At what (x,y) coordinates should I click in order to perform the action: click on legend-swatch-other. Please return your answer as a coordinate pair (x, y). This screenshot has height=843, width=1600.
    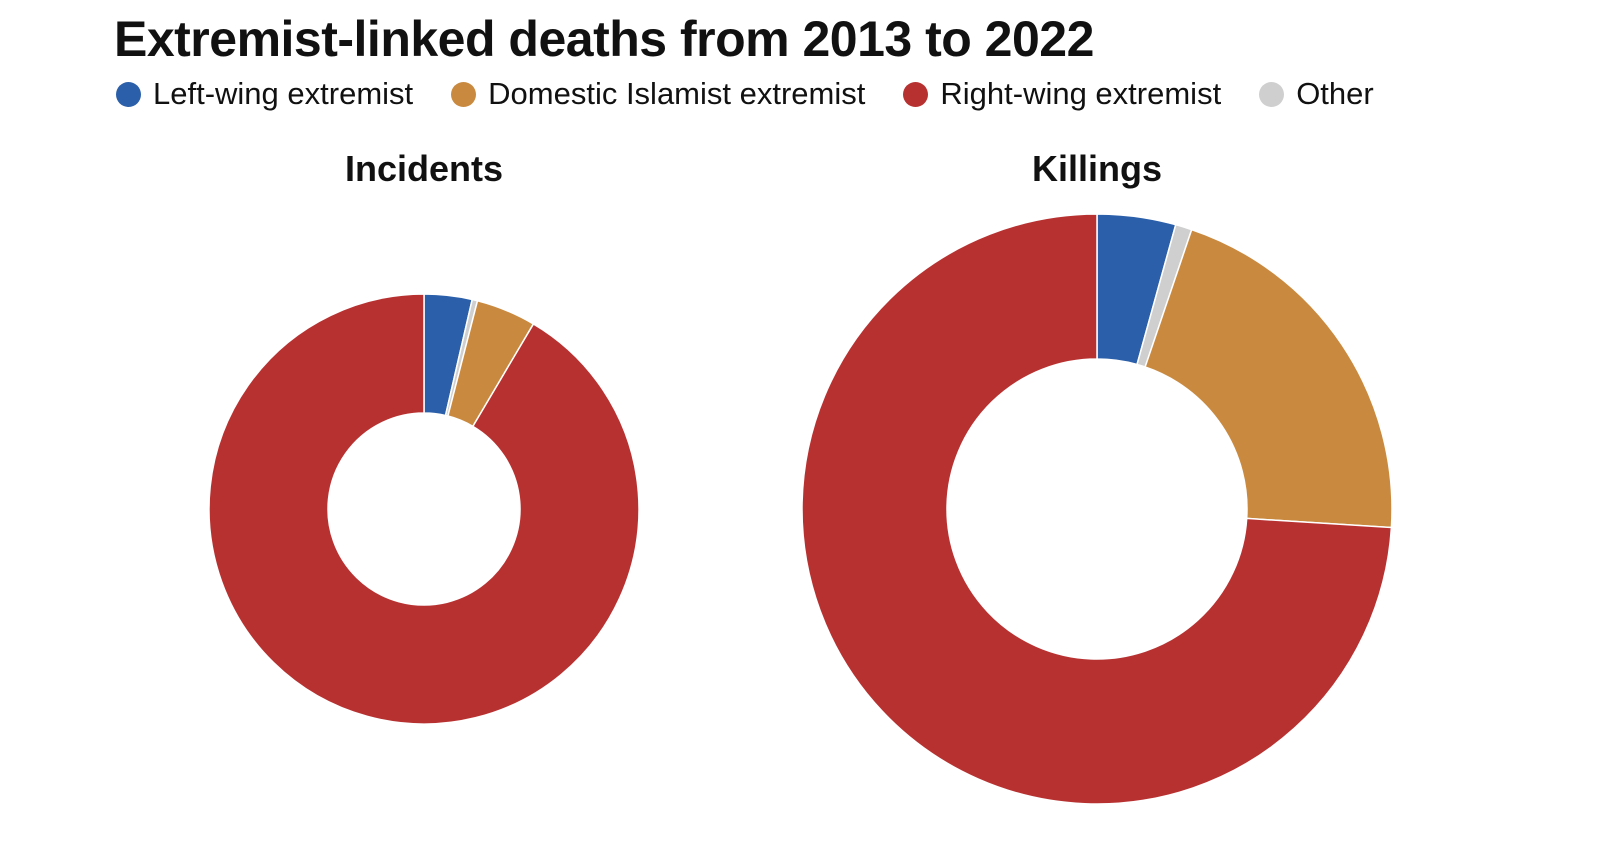
    Looking at the image, I should click on (1272, 94).